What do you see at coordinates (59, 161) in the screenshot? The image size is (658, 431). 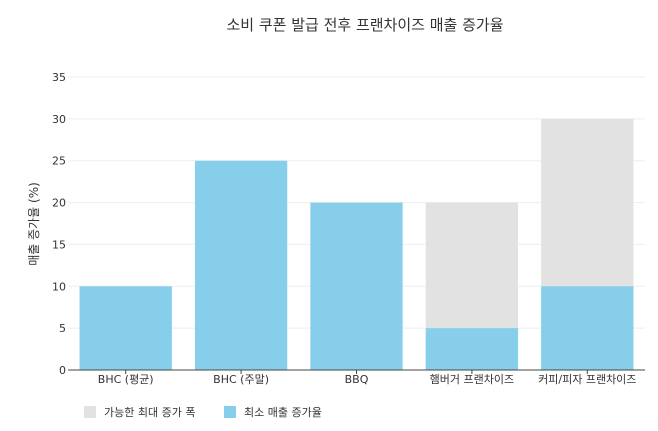 I see `y-tick-label: 25` at bounding box center [59, 161].